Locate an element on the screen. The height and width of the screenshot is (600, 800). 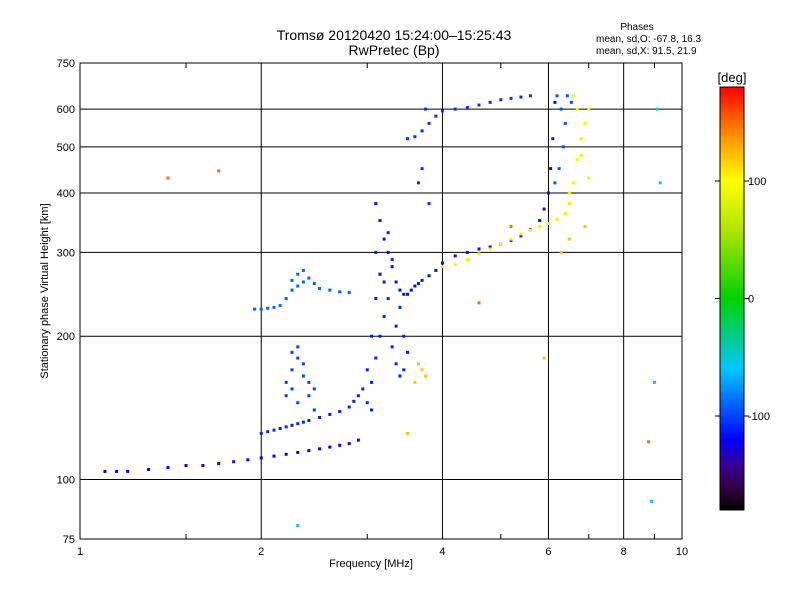
y-tick-label: 500 is located at coordinates (66, 148).